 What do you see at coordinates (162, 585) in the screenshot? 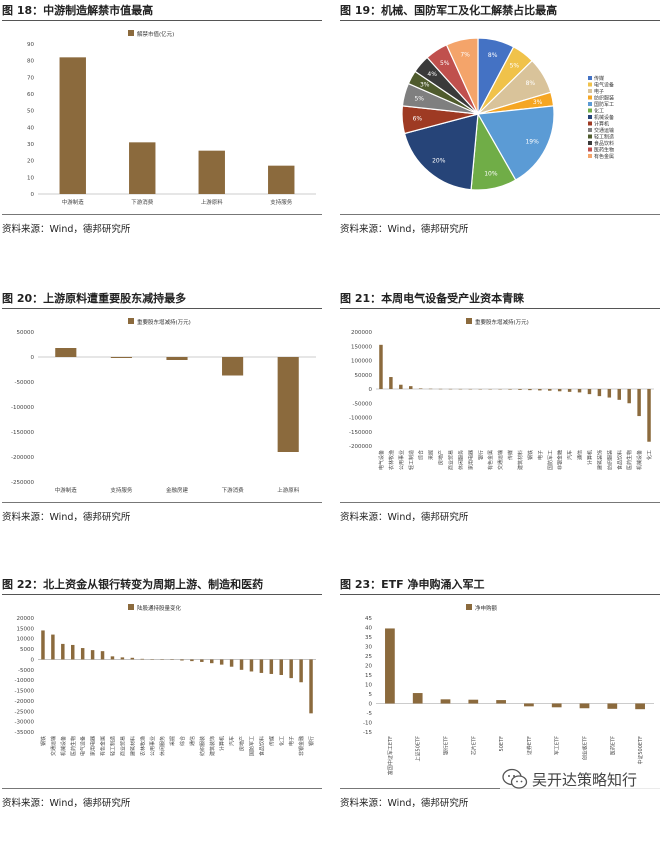
I see `figure-title: 图 22：北上资金从银行转变为周期上游、制造和医药` at bounding box center [162, 585].